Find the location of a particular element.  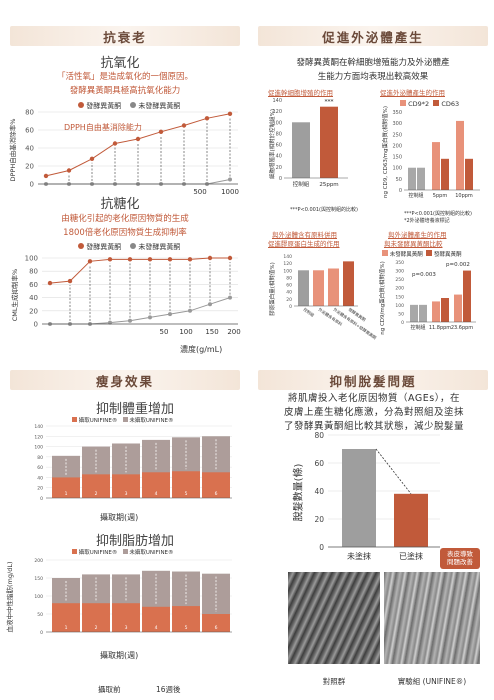

exo2-bar-chart: 0 50 100 150 200 250 300 350 控制組 11.8ppm 23.6ppm is located at coordinates (435, 295).